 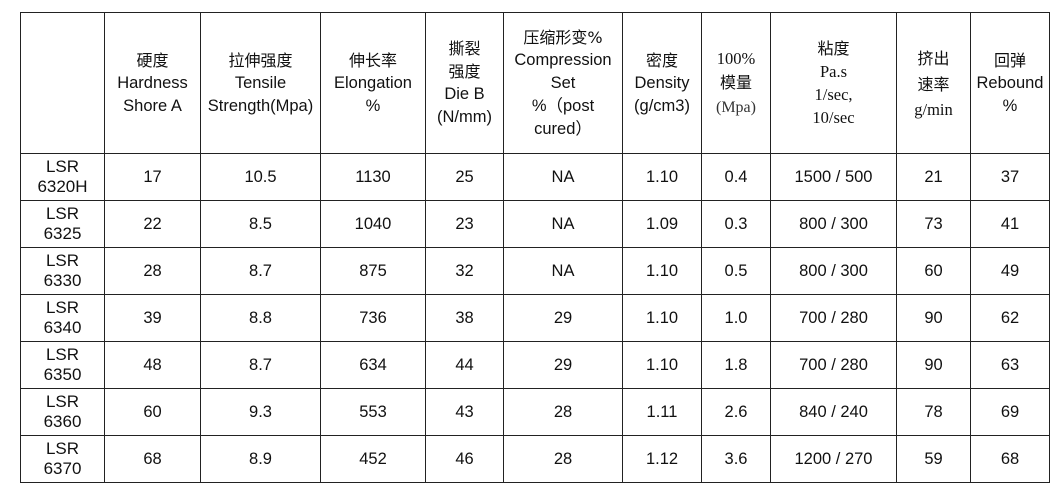 I want to click on header-line: (g/cm3), so click(x=662, y=105).